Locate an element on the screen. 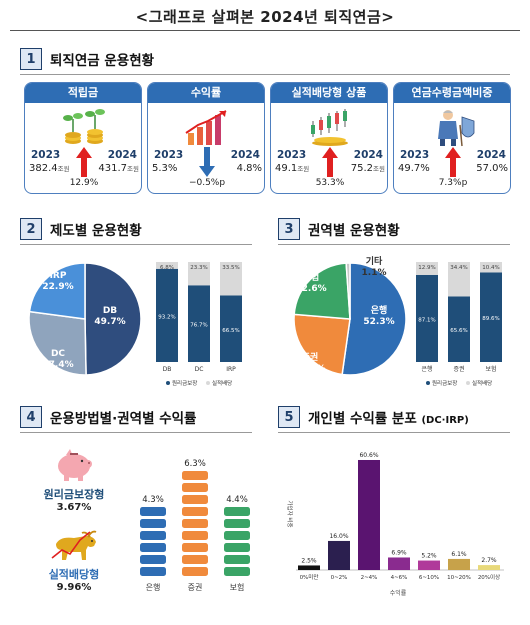 Image resolution: width=530 pixels, height=625 pixels. performance-value: 9.96% is located at coordinates (74, 587).